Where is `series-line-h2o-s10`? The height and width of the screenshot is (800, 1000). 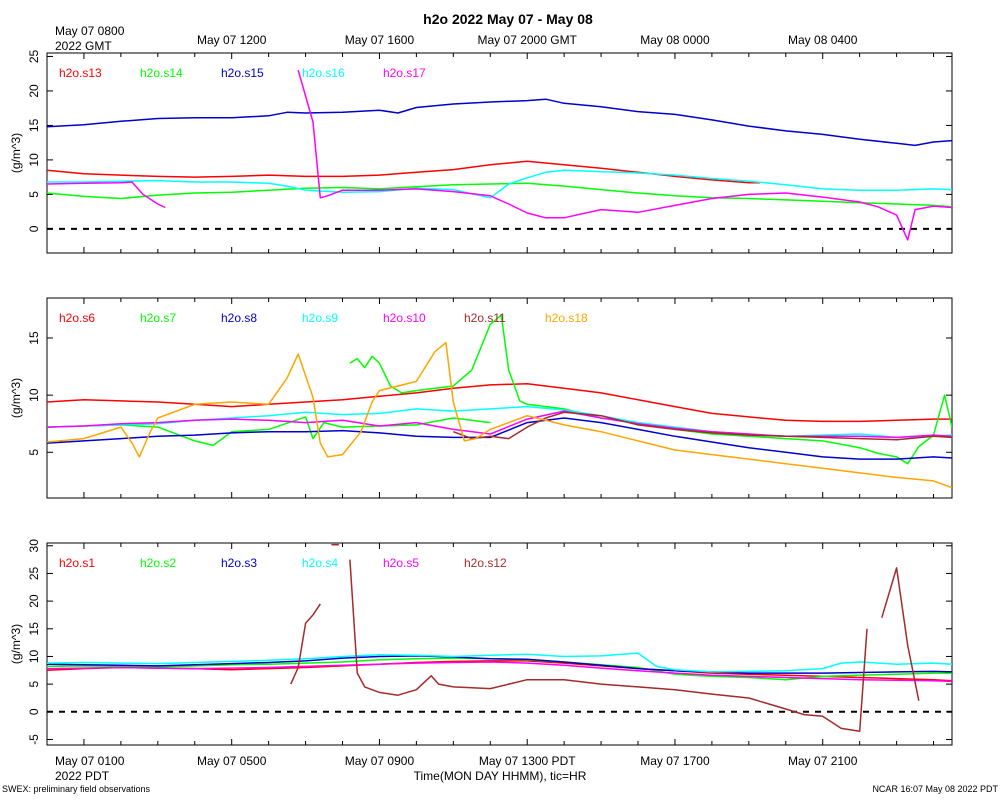 series-line-h2o-s10 is located at coordinates (499, 424).